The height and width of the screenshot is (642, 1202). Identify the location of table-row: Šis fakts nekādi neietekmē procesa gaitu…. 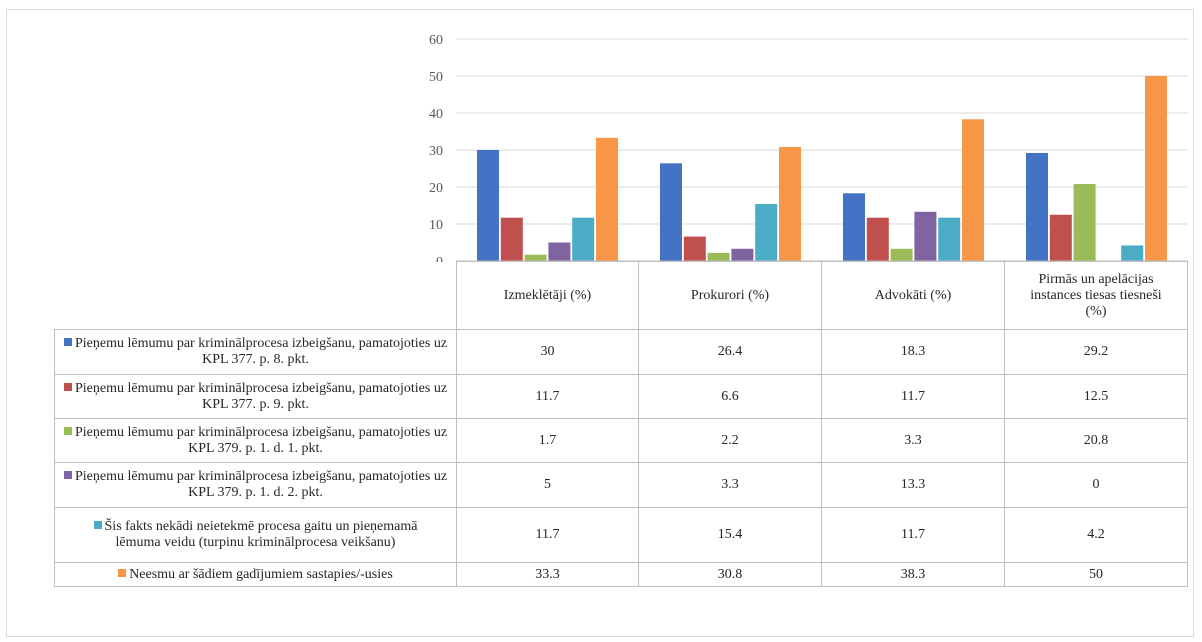
(621, 535).